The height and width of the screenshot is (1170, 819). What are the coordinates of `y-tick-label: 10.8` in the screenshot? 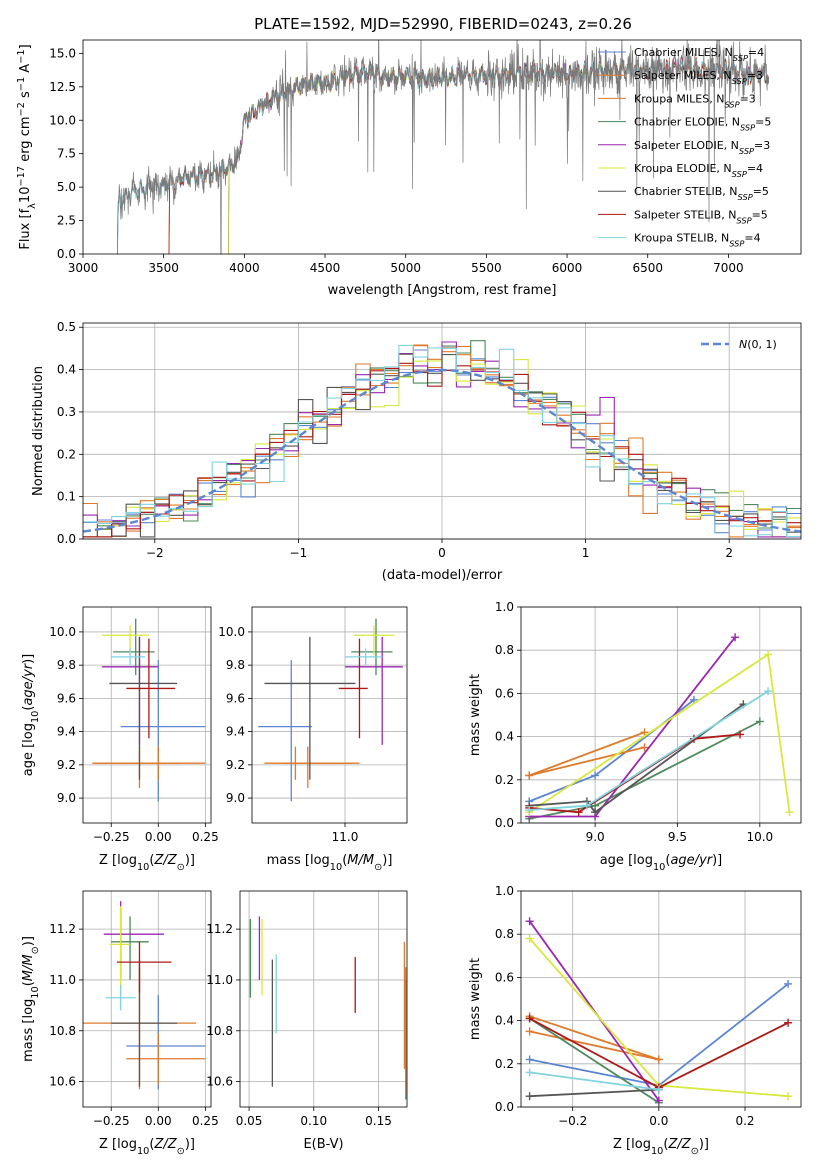 It's located at (62, 1031).